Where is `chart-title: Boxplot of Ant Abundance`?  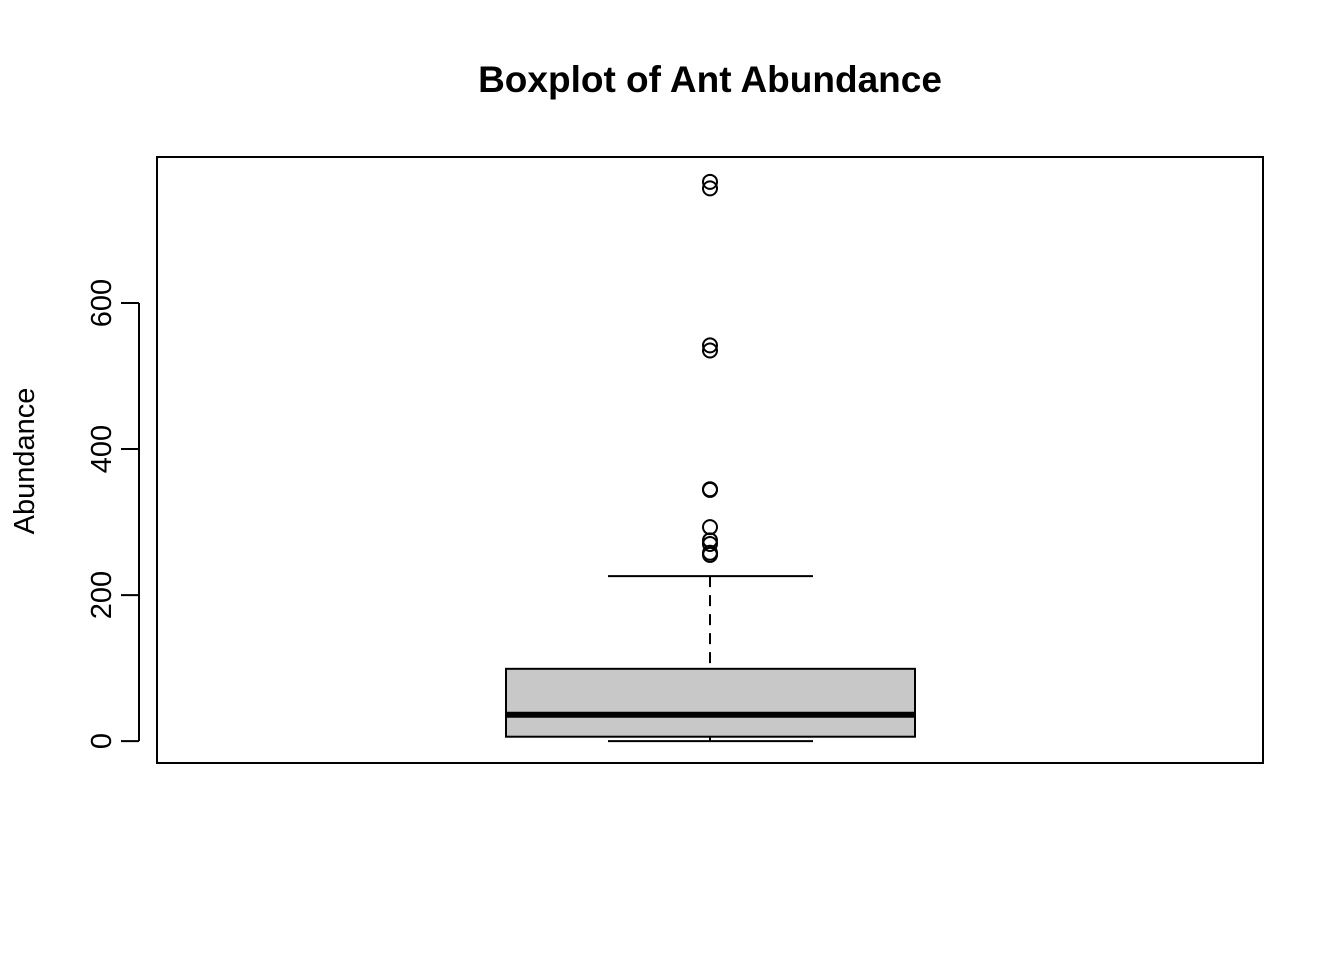 chart-title: Boxplot of Ant Abundance is located at coordinates (710, 79).